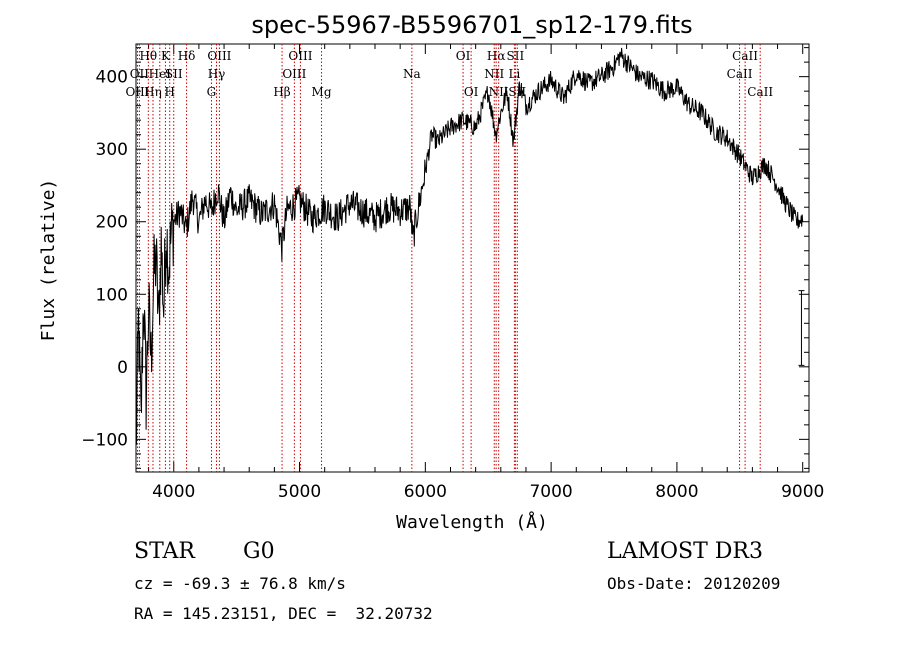 The width and height of the screenshot is (900, 649). I want to click on emission-line-label: Mg, so click(322, 92).